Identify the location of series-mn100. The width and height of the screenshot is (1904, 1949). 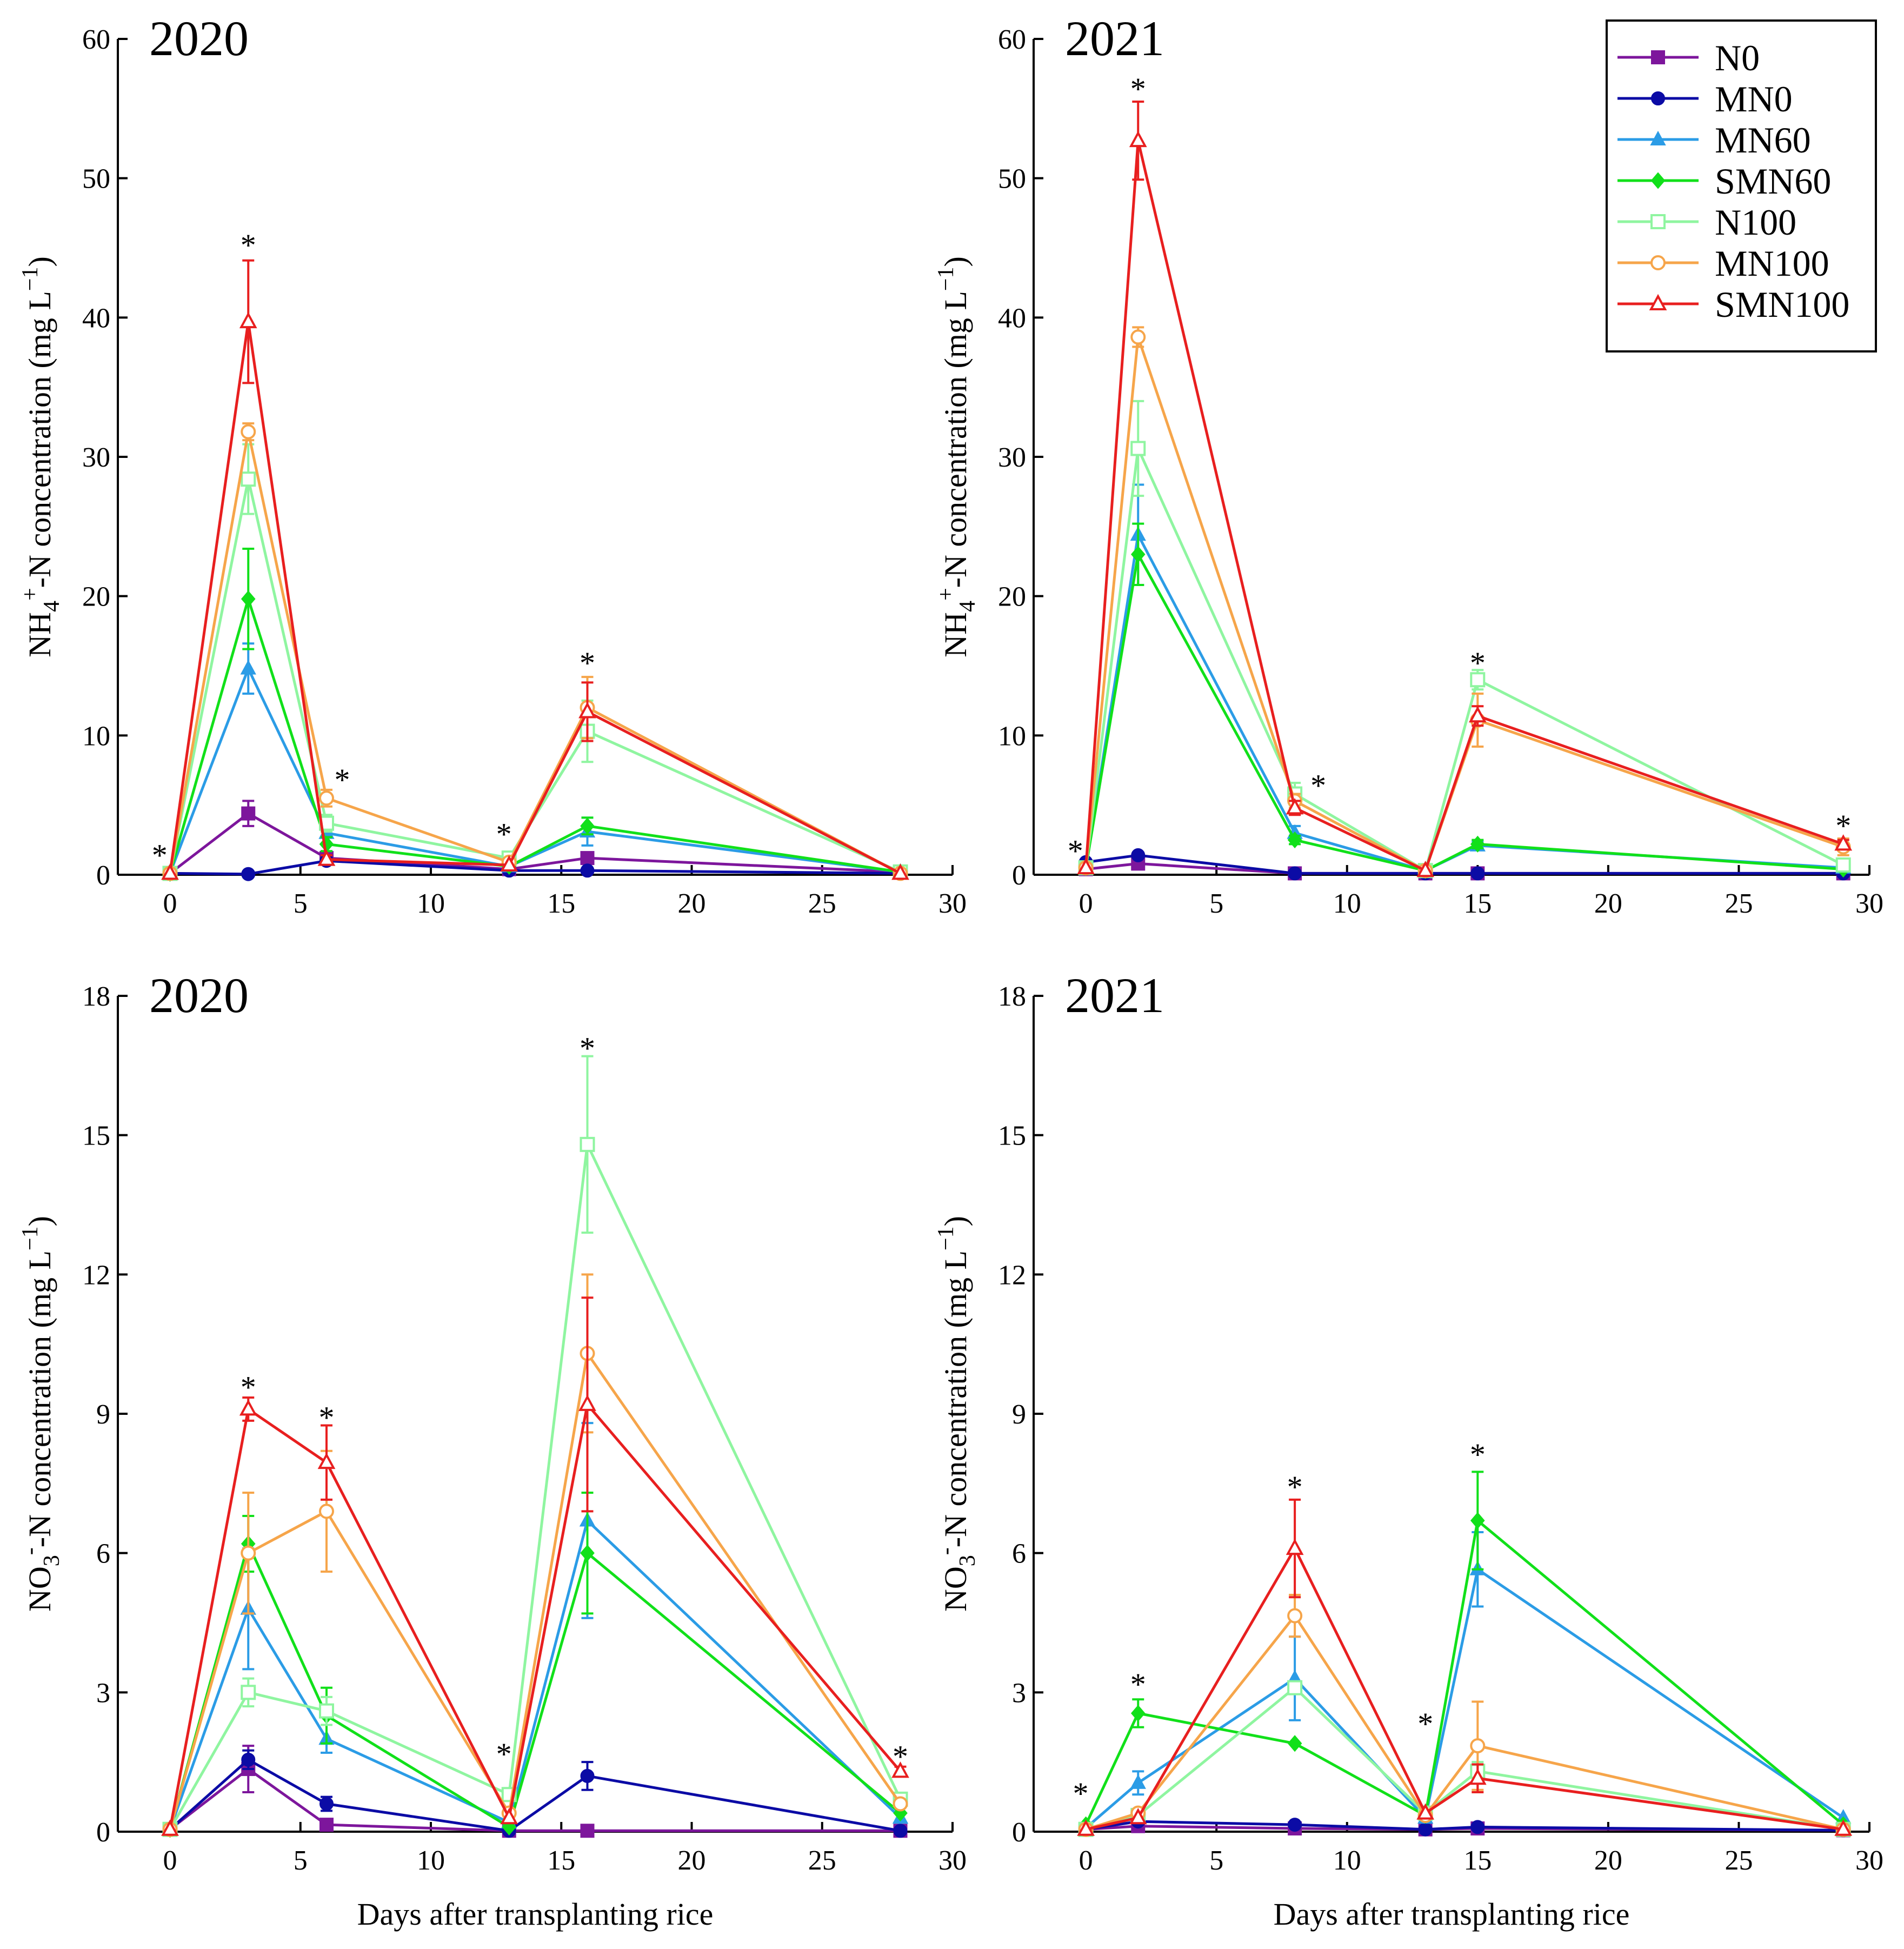
(535, 1555).